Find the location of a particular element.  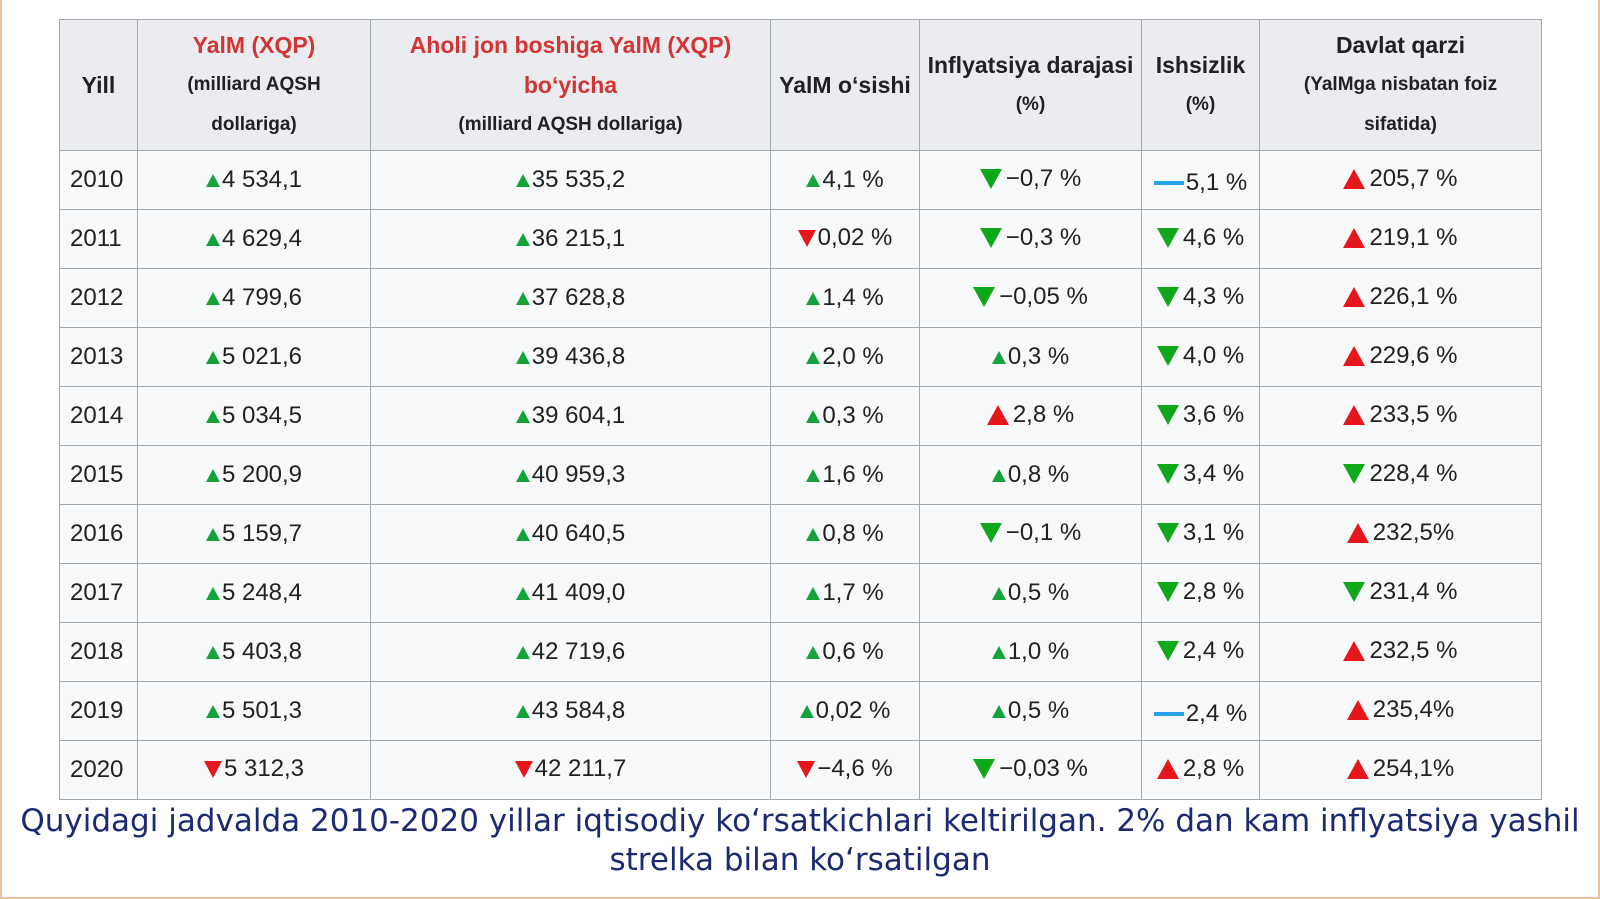

cell-value-group: 0,5 % is located at coordinates (1030, 711).